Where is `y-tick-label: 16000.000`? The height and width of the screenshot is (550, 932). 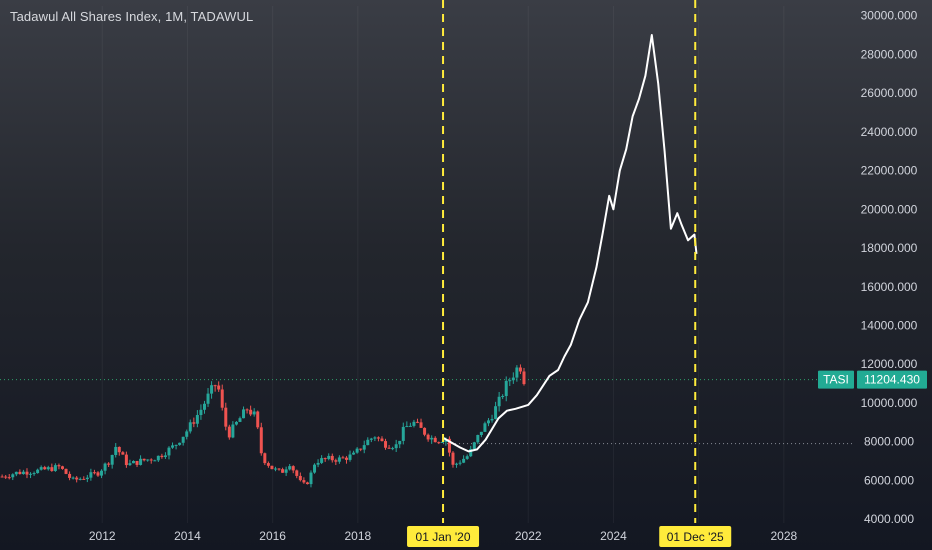 y-tick-label: 16000.000 is located at coordinates (889, 287).